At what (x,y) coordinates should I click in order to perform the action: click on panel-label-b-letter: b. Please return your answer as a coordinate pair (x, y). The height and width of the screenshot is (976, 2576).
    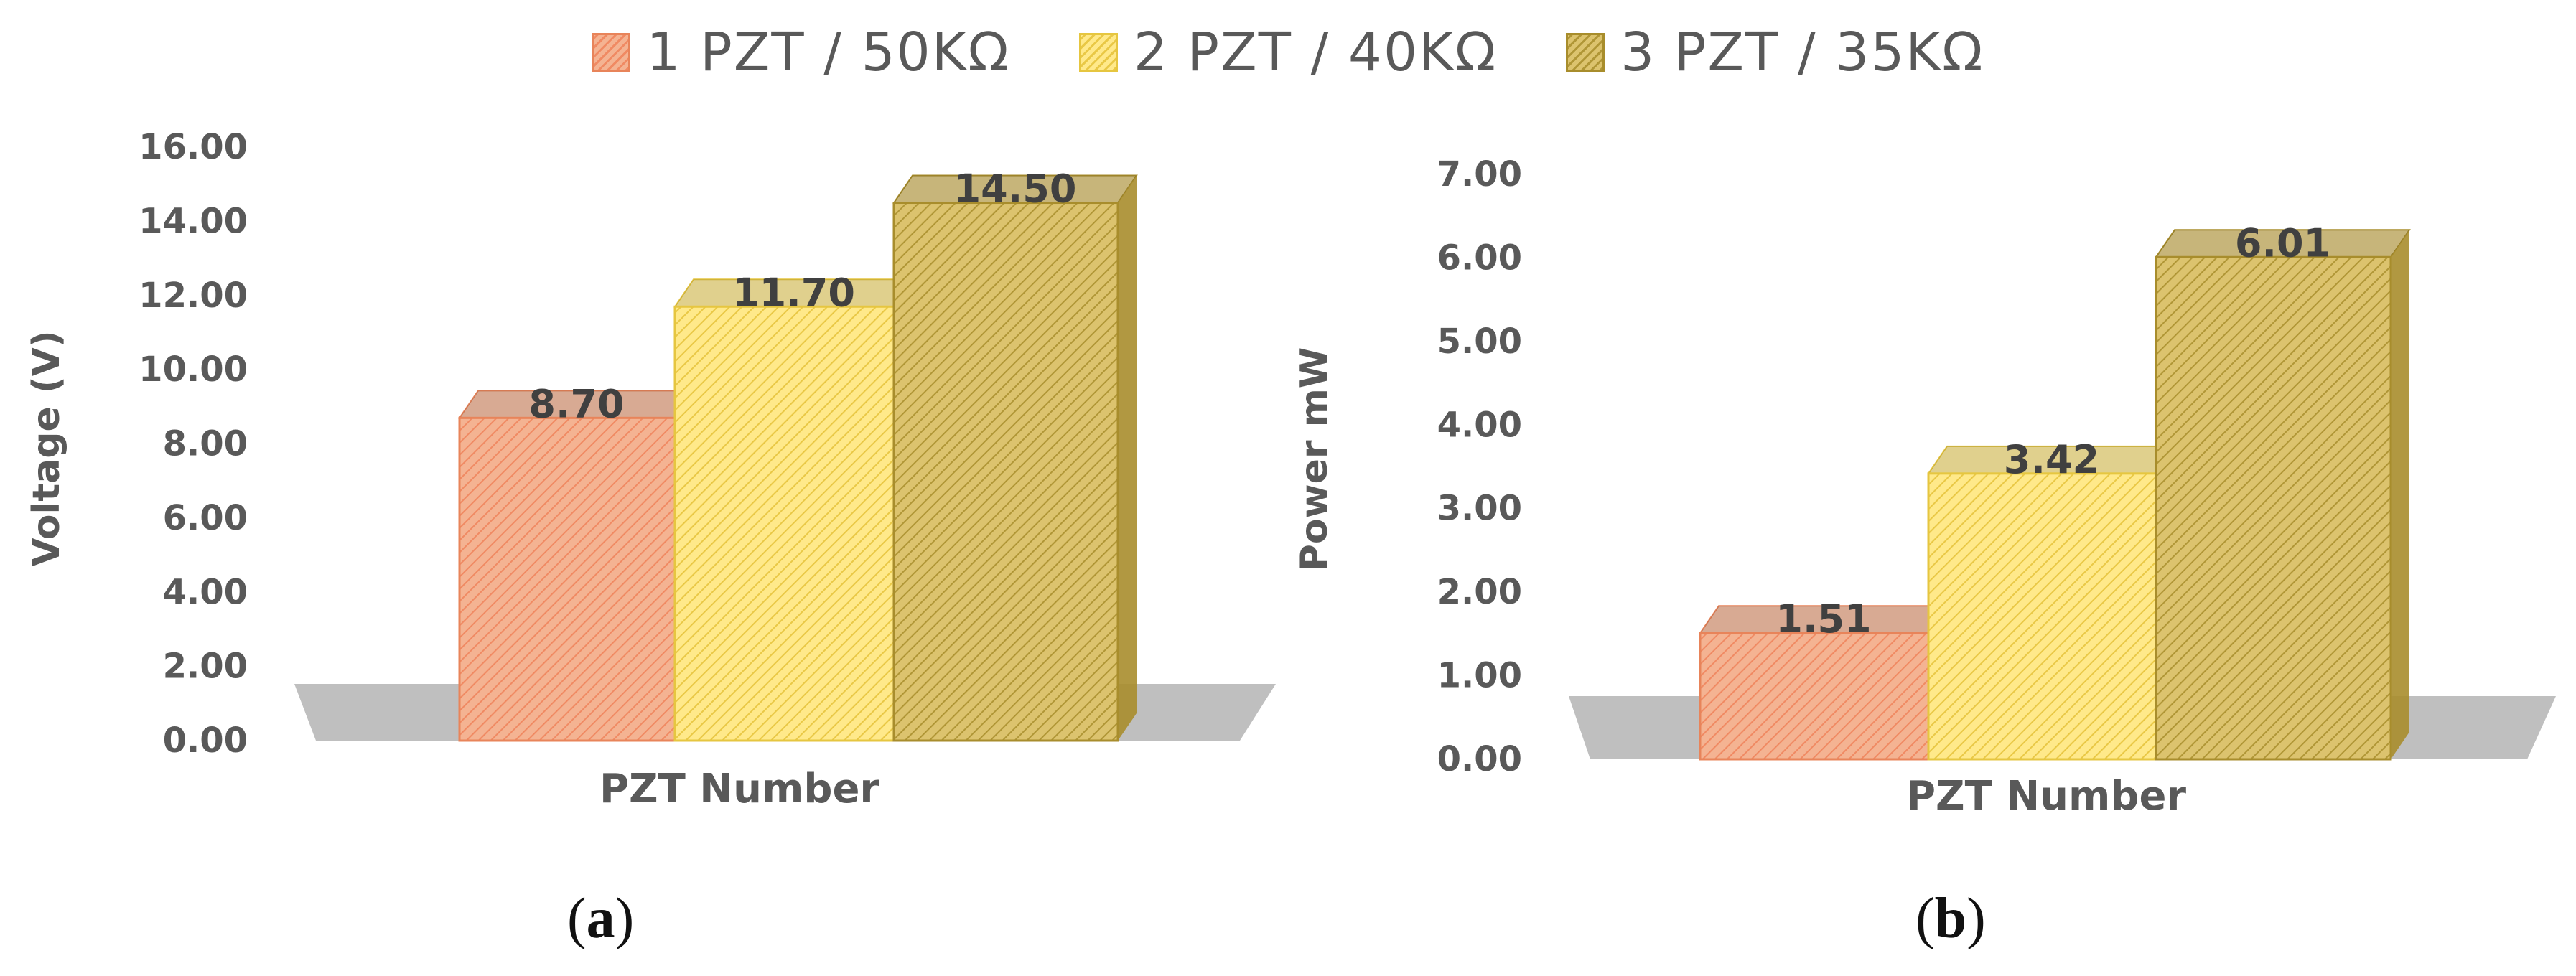
    Looking at the image, I should click on (1950, 919).